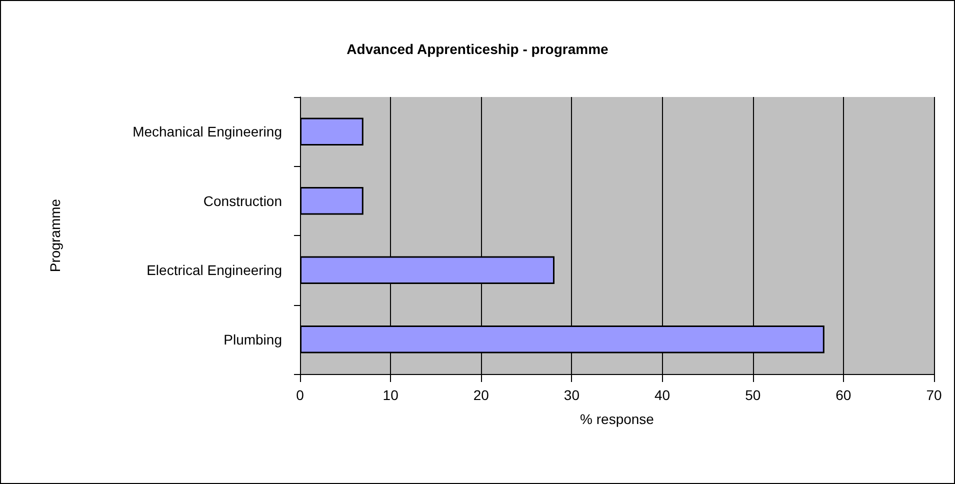 This screenshot has width=955, height=484. I want to click on x-tick-label: 30, so click(572, 395).